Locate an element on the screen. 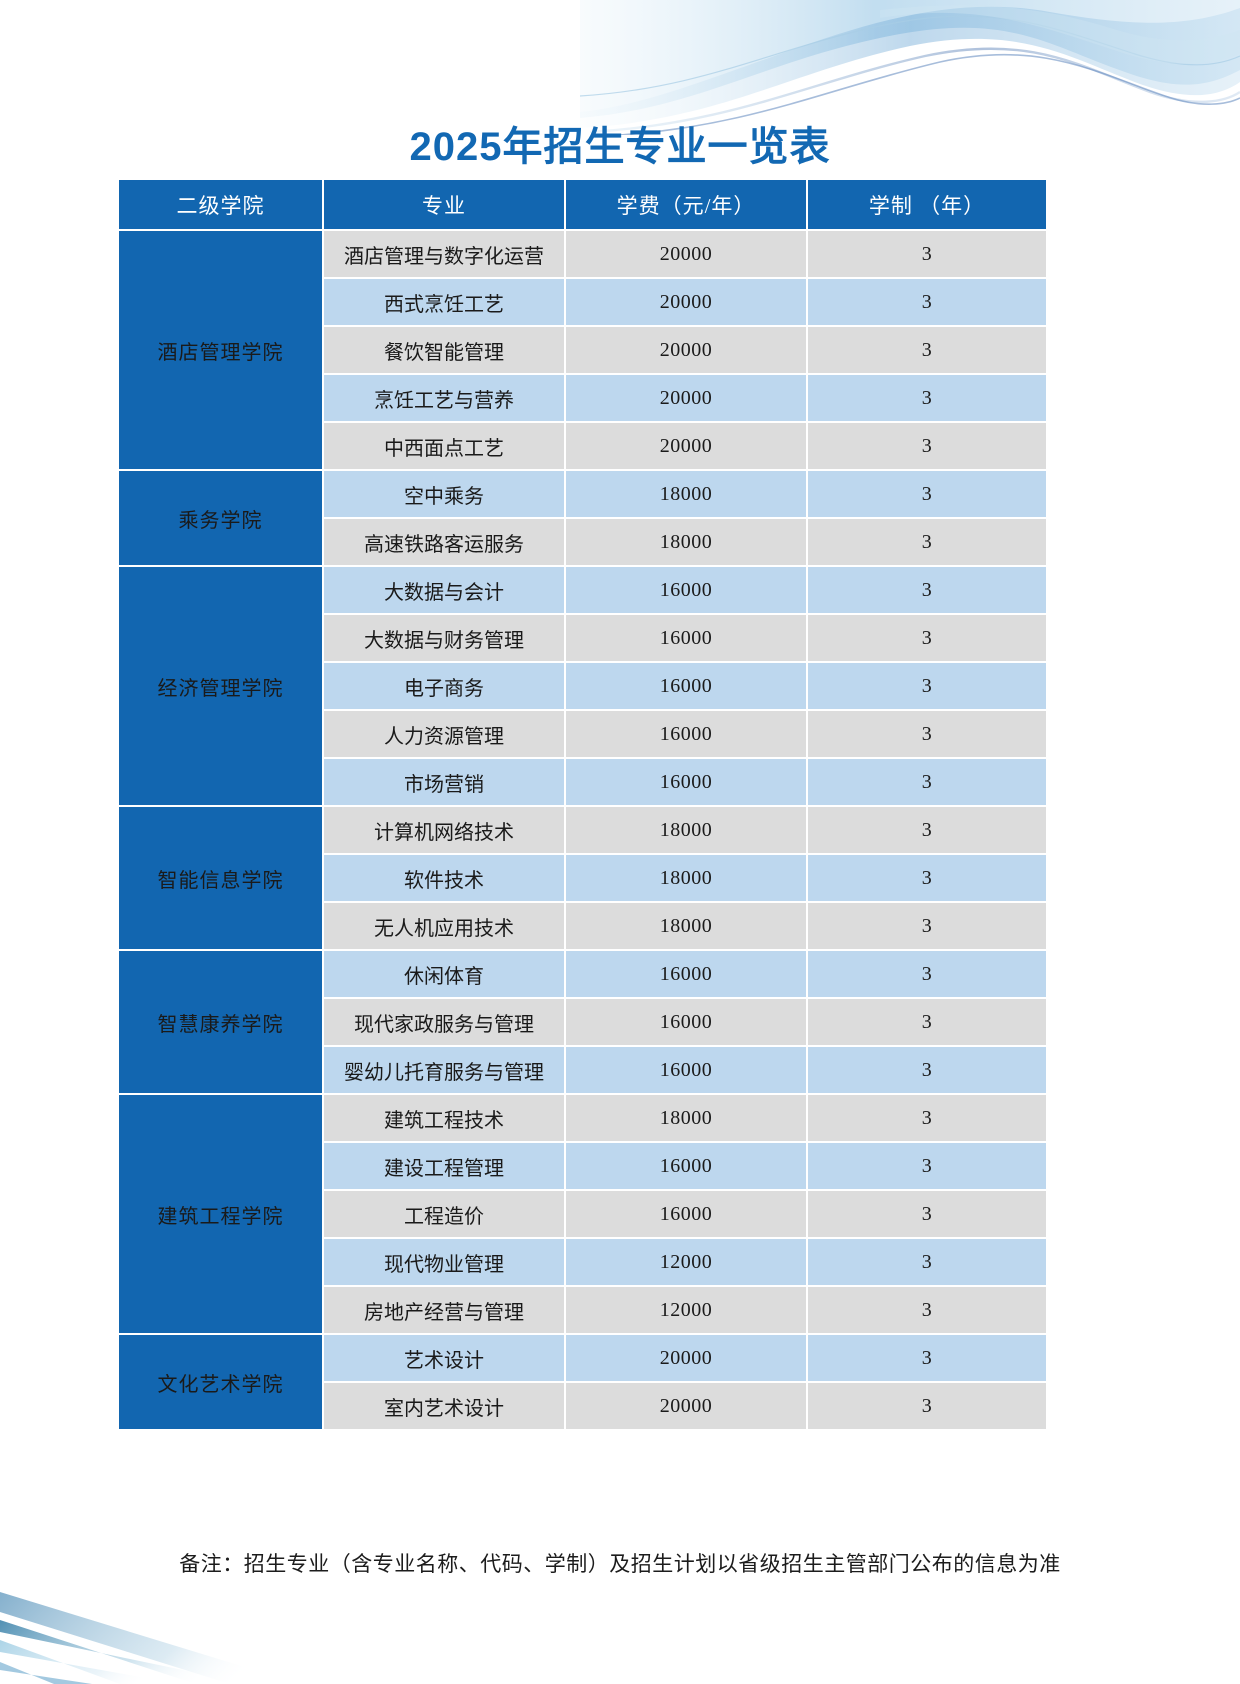 This screenshot has height=1684, width=1240. major-cell: 婴幼儿托育服务与管理 is located at coordinates (444, 1070).